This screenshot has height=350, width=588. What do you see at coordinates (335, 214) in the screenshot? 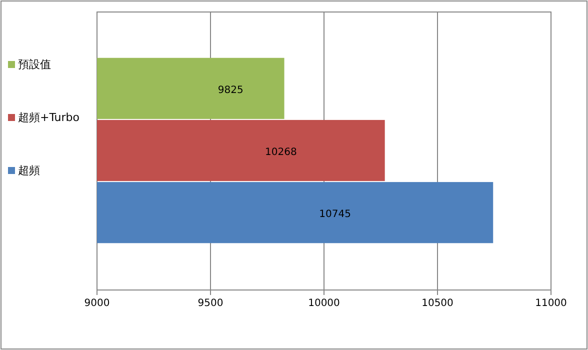
I see `data-label: 10745` at bounding box center [335, 214].